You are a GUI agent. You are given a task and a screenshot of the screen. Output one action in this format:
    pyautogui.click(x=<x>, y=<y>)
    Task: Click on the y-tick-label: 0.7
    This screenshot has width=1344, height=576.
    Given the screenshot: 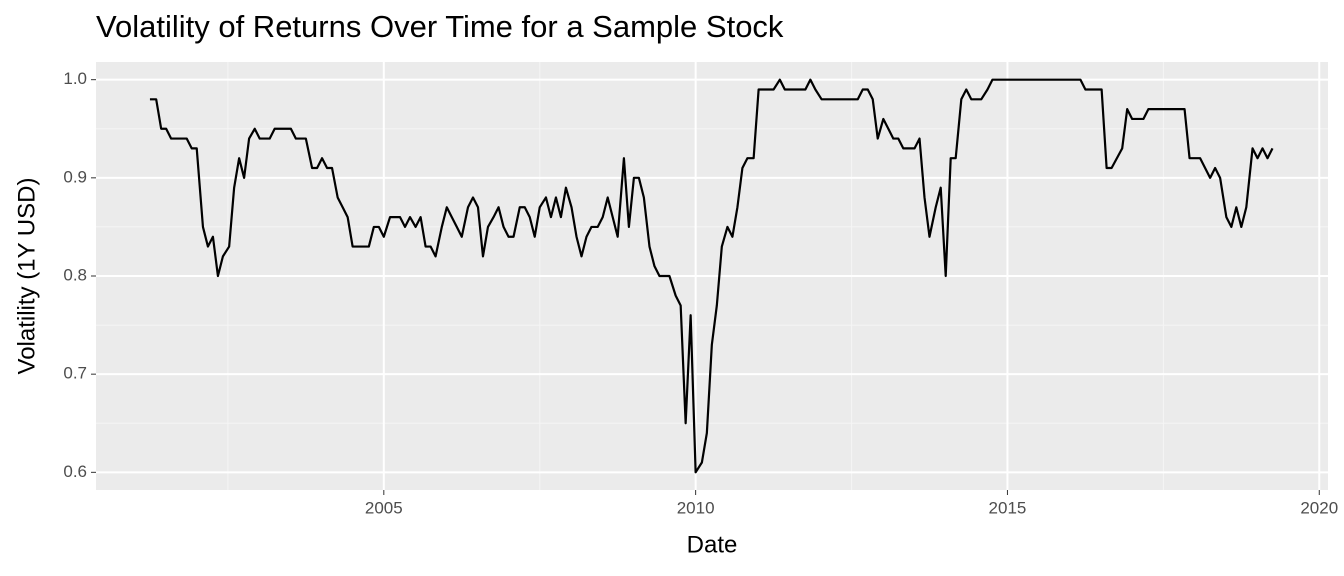 What is the action you would take?
    pyautogui.click(x=75, y=373)
    